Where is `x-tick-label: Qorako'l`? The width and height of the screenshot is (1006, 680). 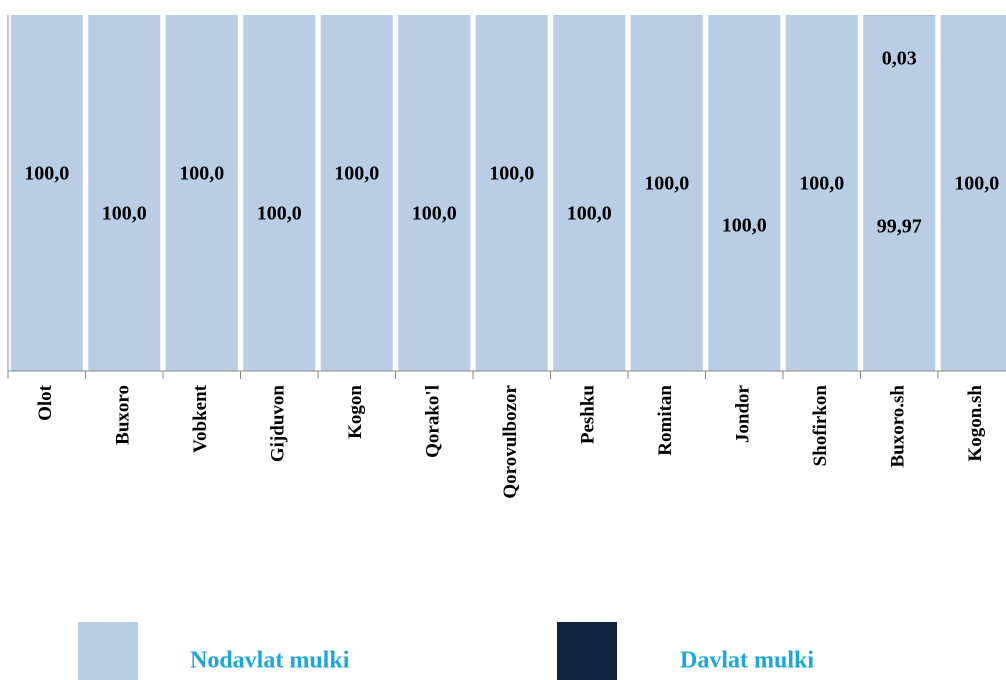 x-tick-label: Qorako'l is located at coordinates (433, 421).